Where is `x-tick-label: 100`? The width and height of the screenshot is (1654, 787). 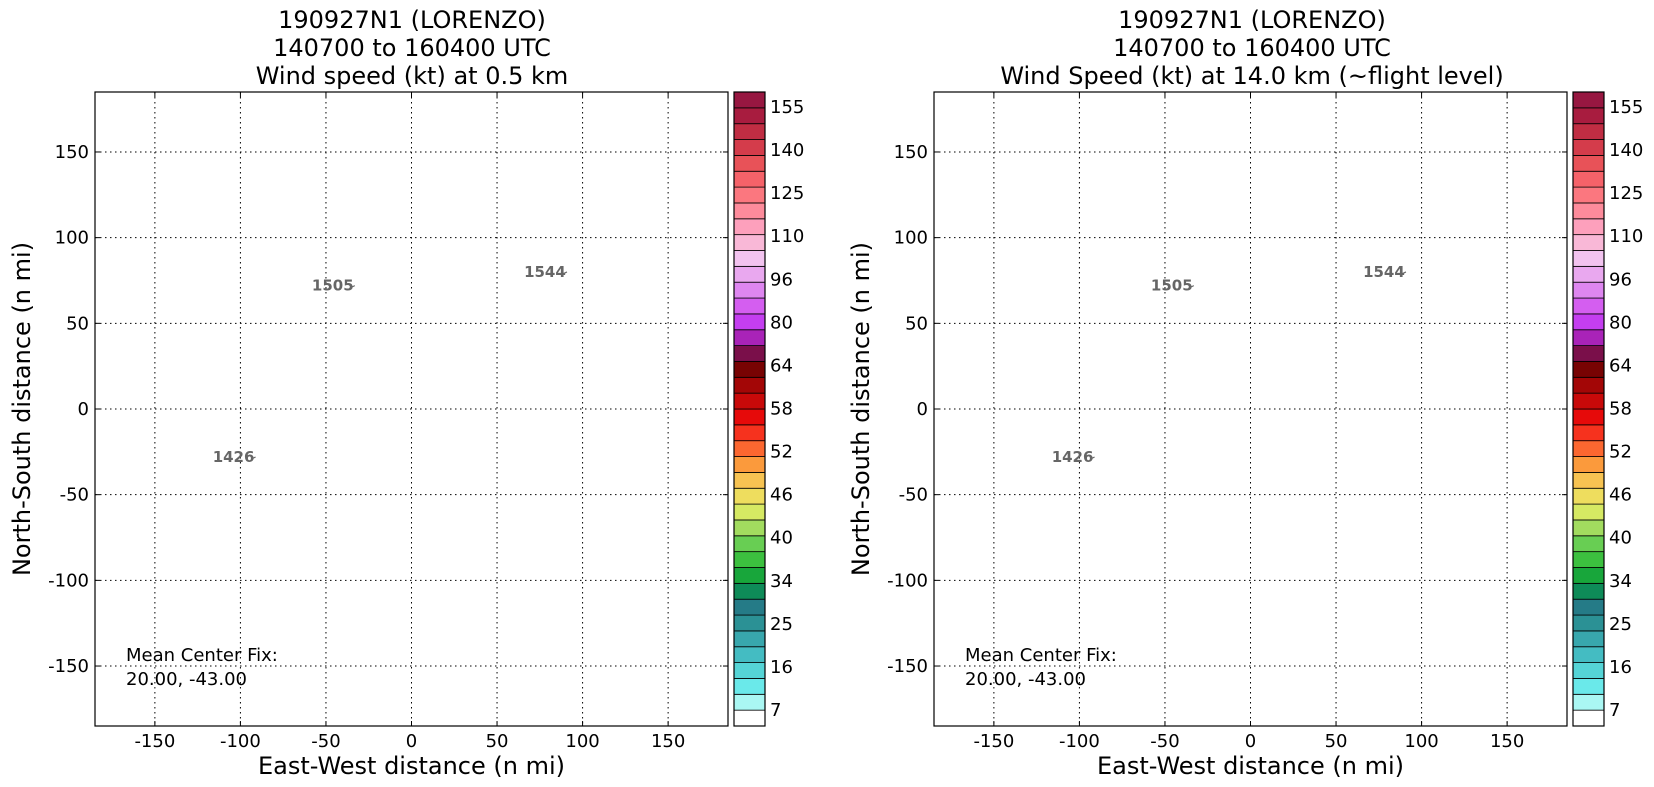 x-tick-label: 100 is located at coordinates (582, 741).